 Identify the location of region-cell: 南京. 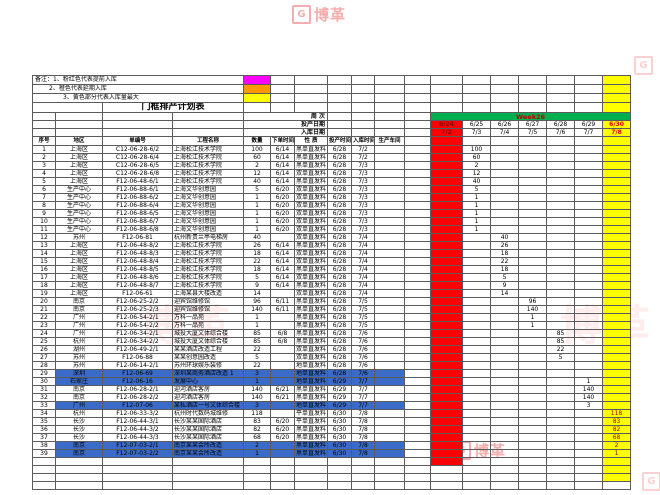
(79, 445).